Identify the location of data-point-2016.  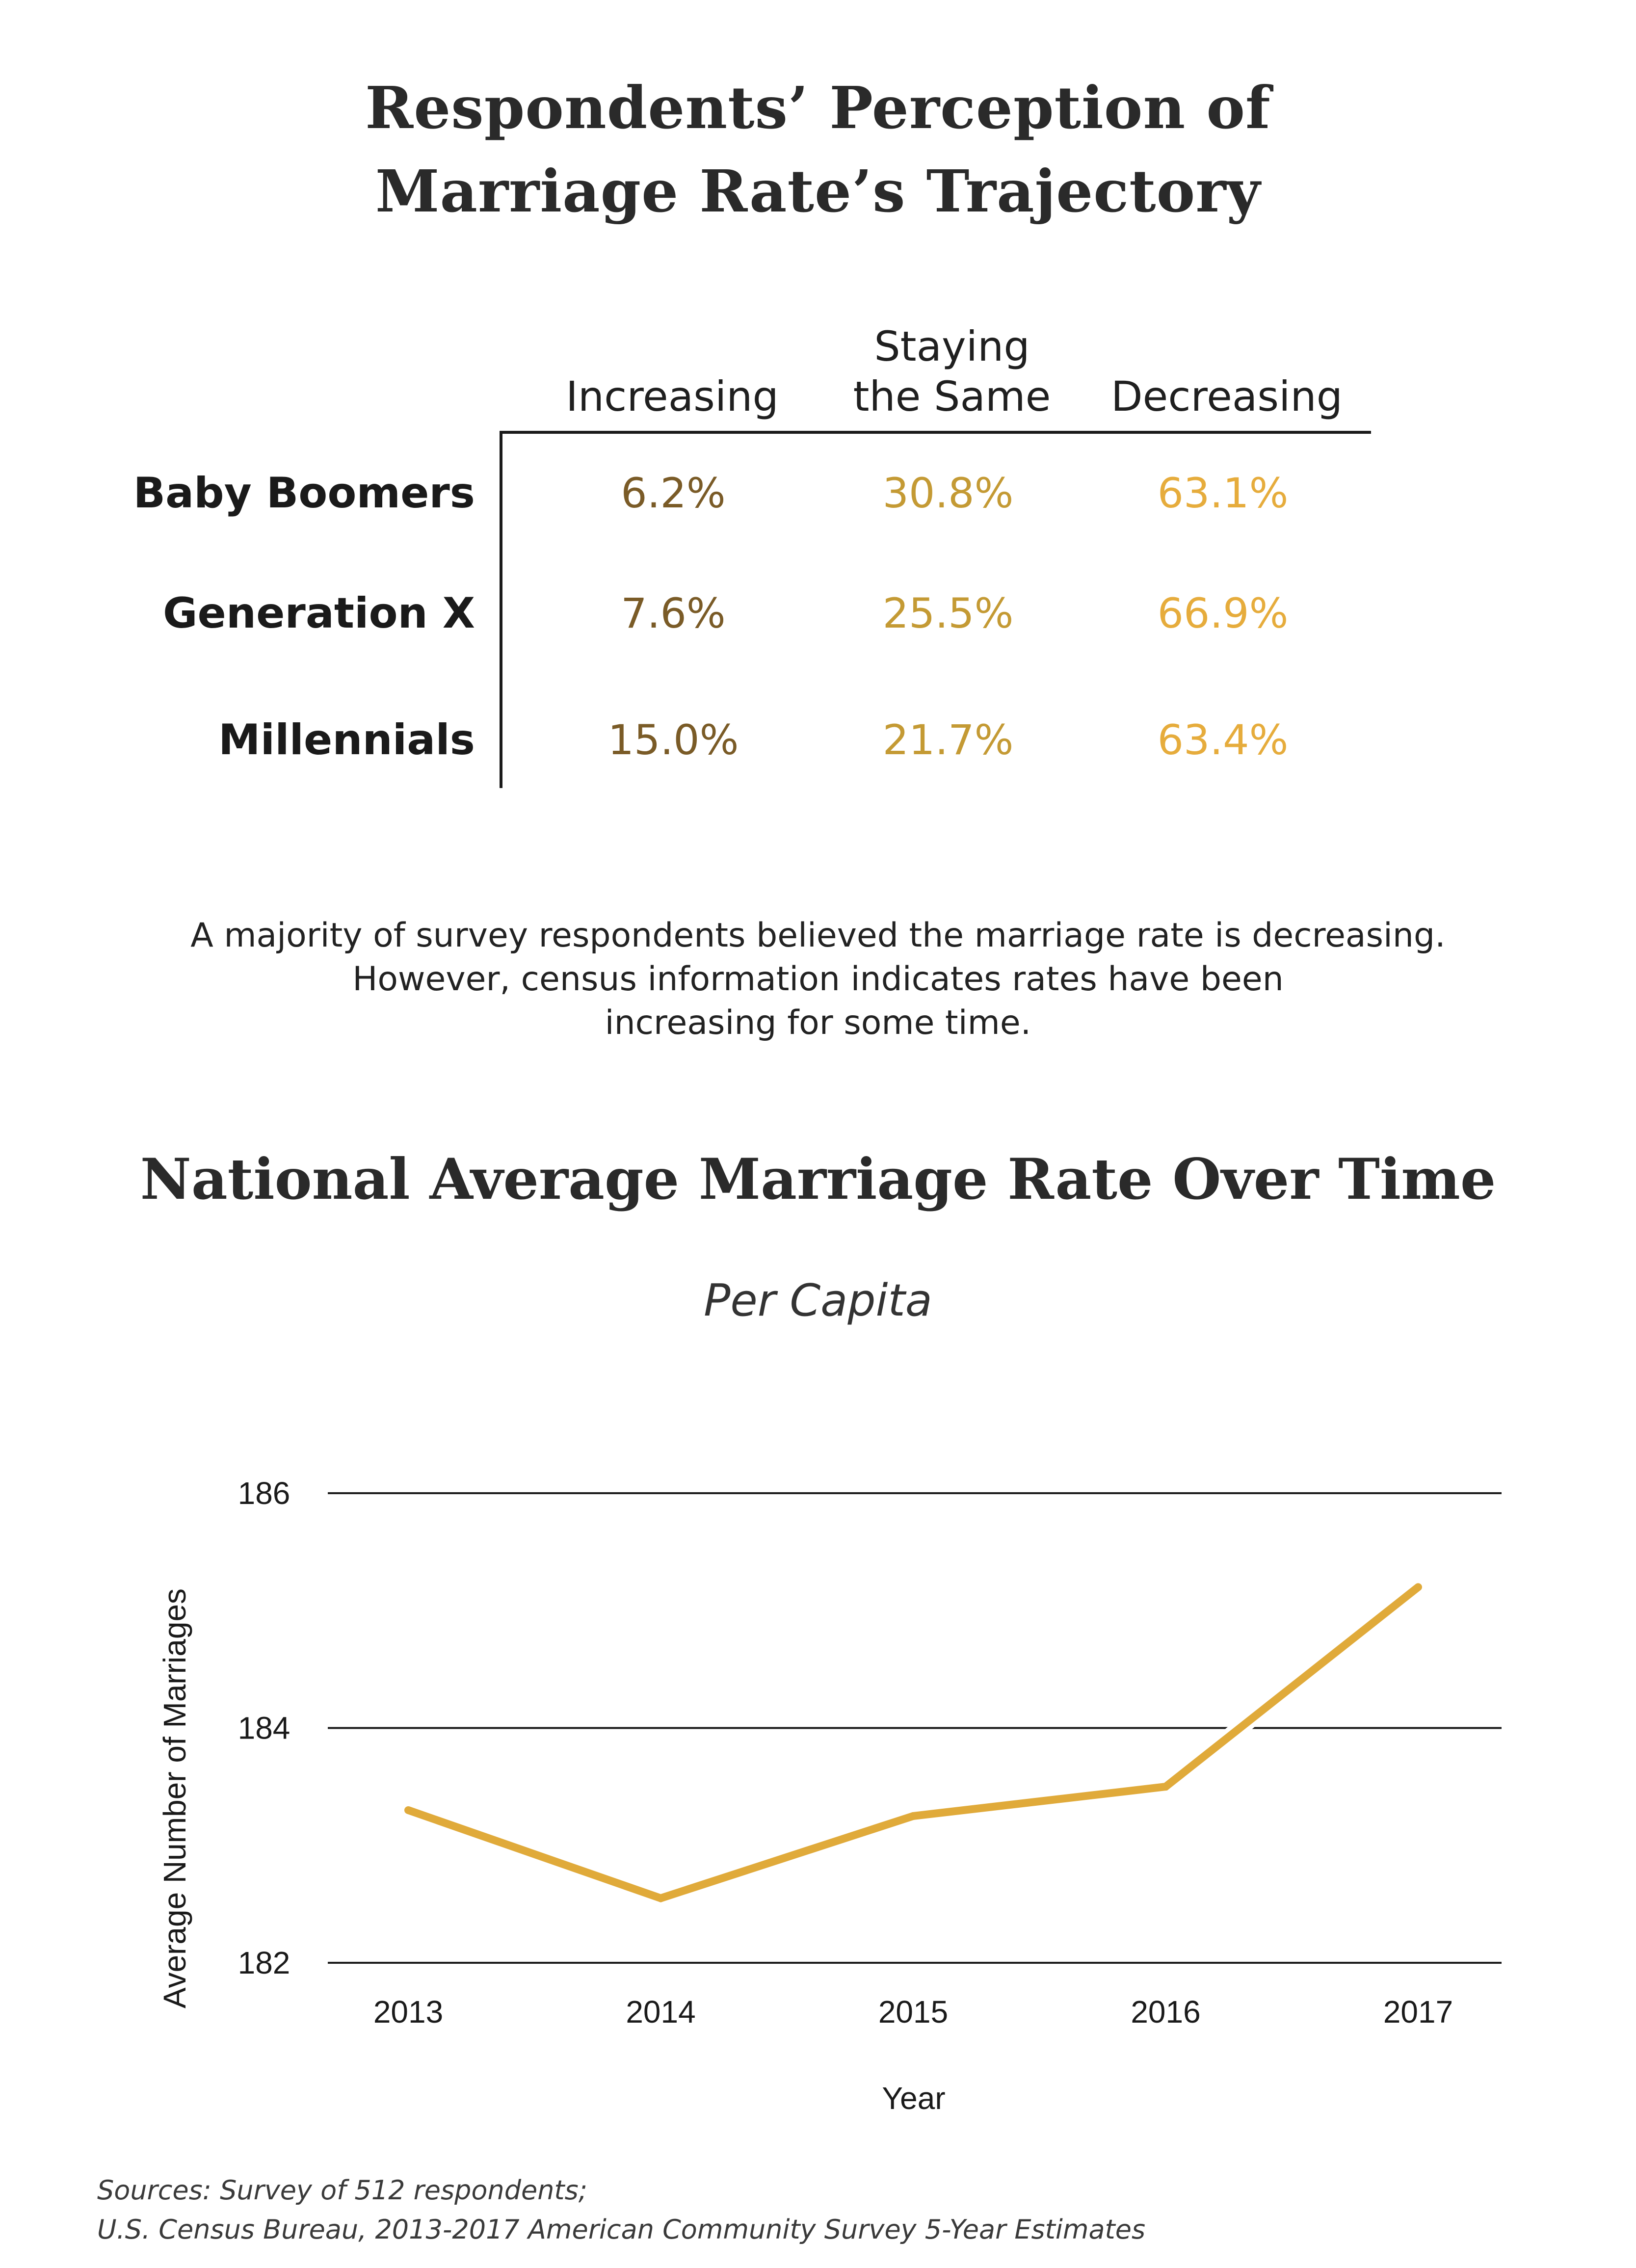
(1165, 1787).